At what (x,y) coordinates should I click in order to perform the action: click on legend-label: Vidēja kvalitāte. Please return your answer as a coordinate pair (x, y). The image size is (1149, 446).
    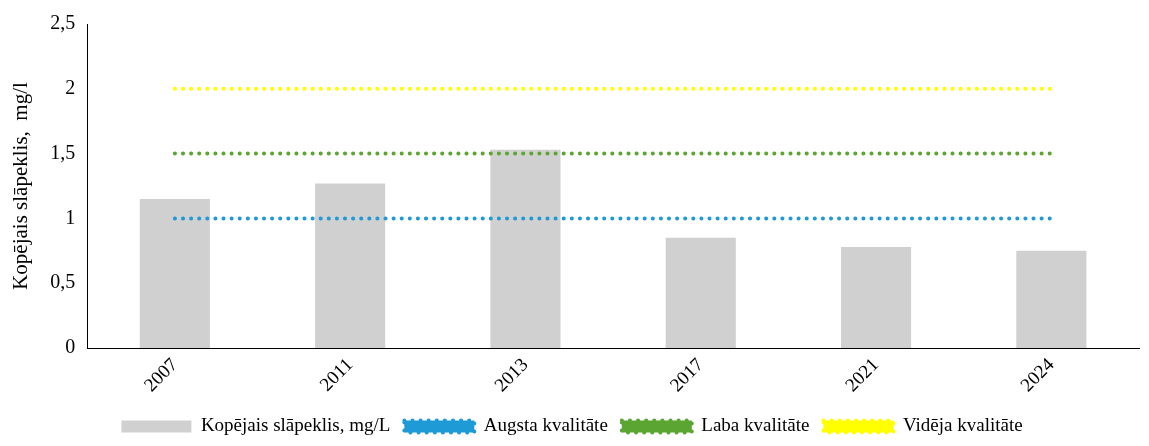
    Looking at the image, I should click on (962, 425).